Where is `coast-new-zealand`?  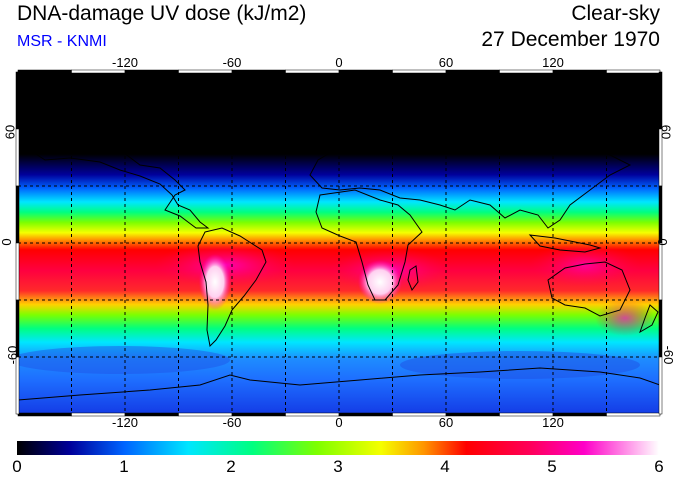 coast-new-zealand is located at coordinates (649, 319).